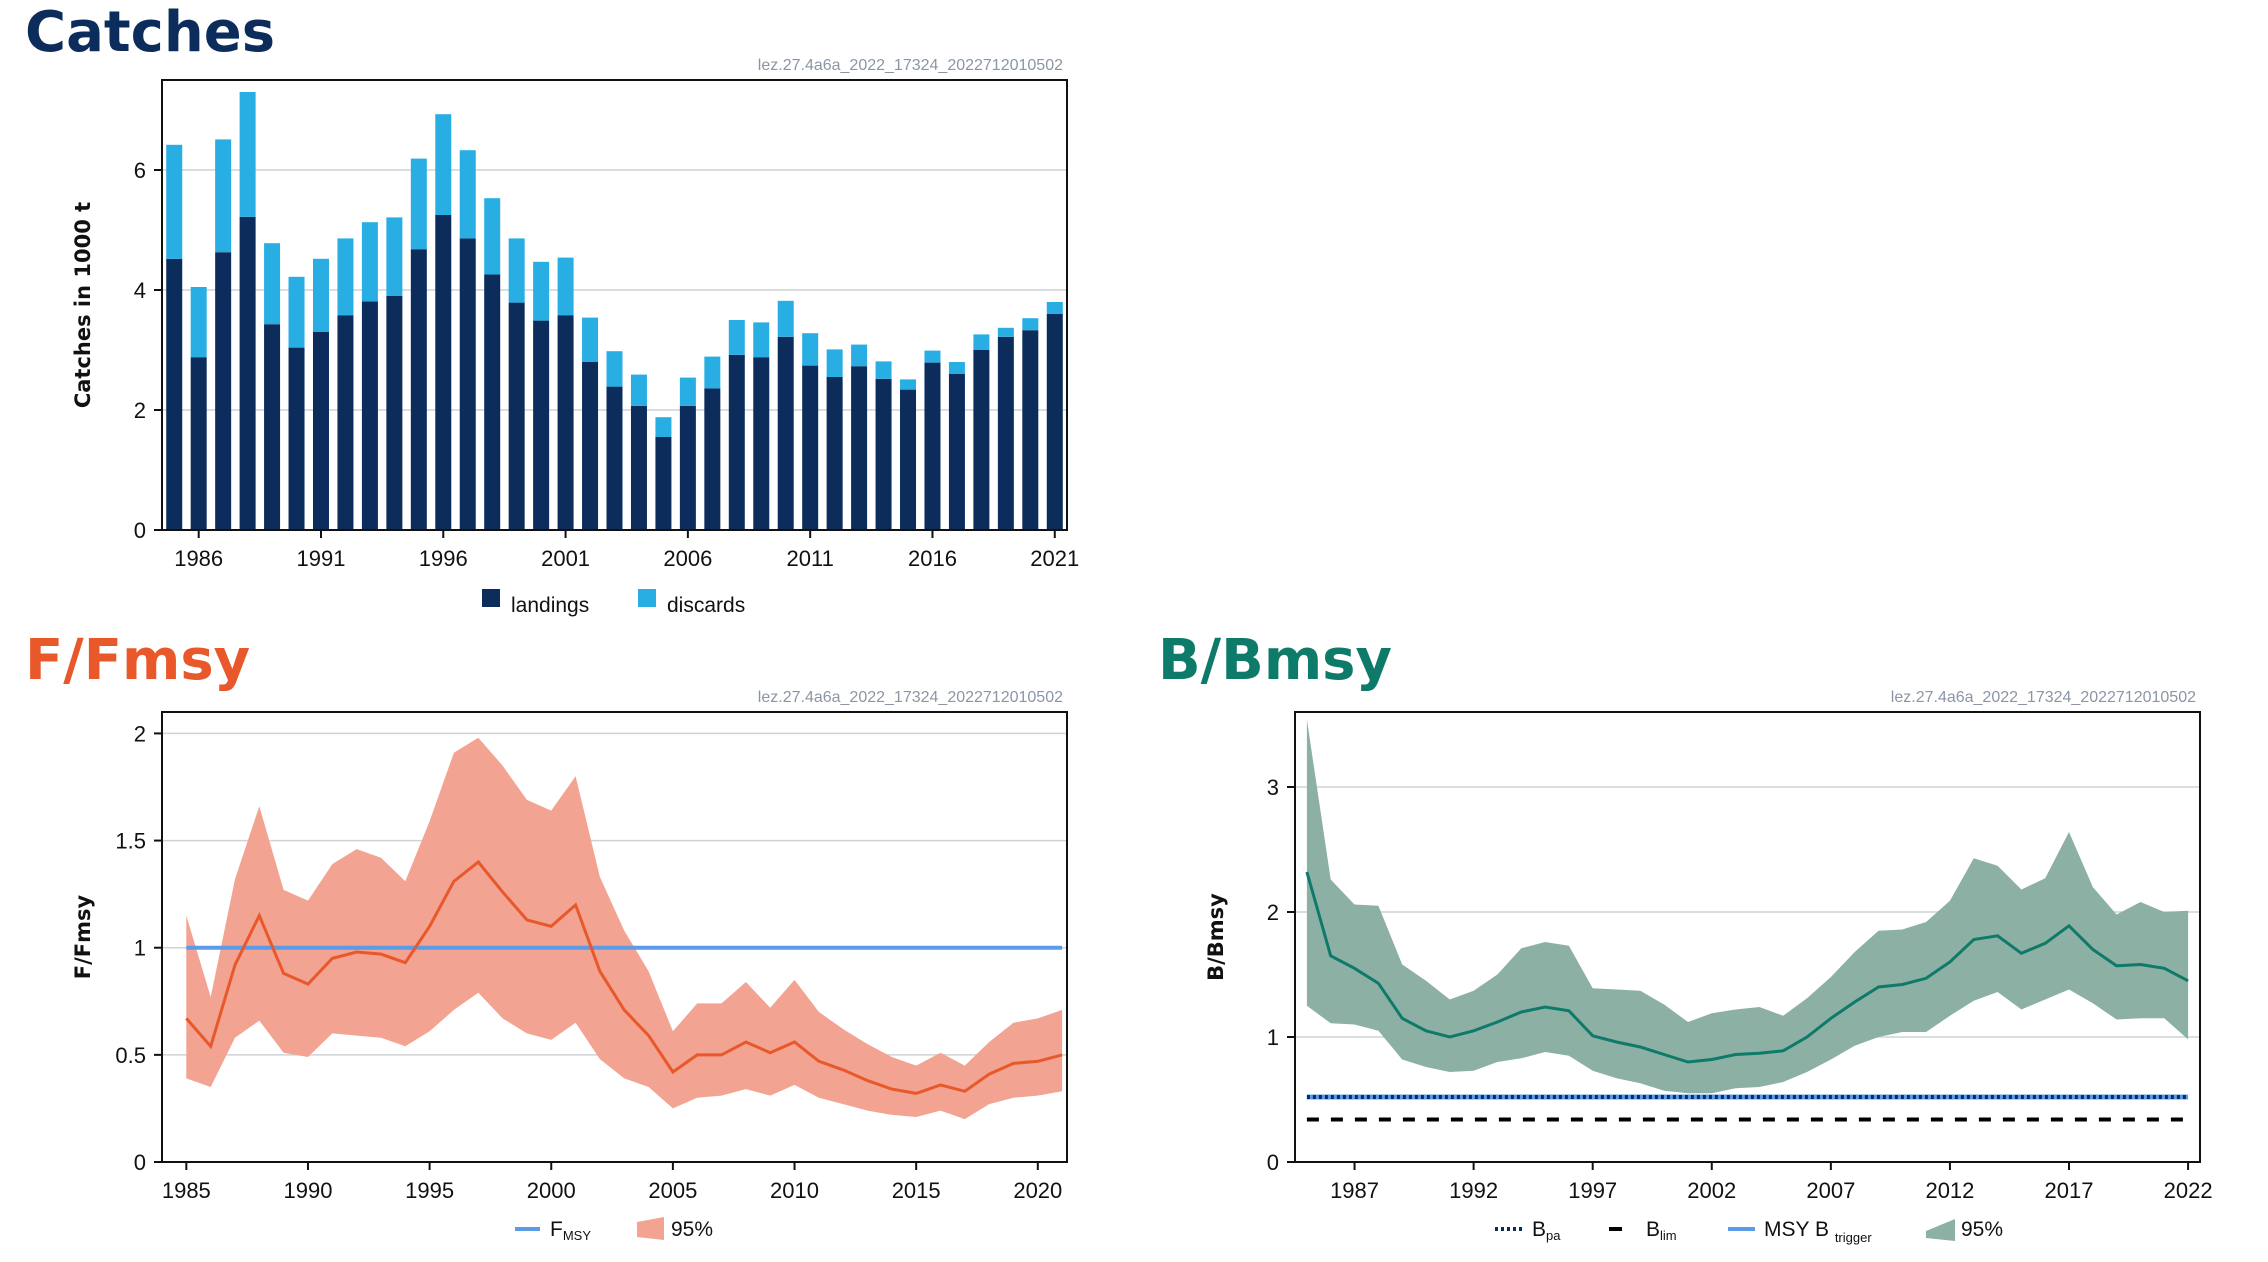 This screenshot has width=2268, height=1262. Describe the element at coordinates (1546, 1230) in the screenshot. I see `legend-bpa-label: Bpa` at that location.